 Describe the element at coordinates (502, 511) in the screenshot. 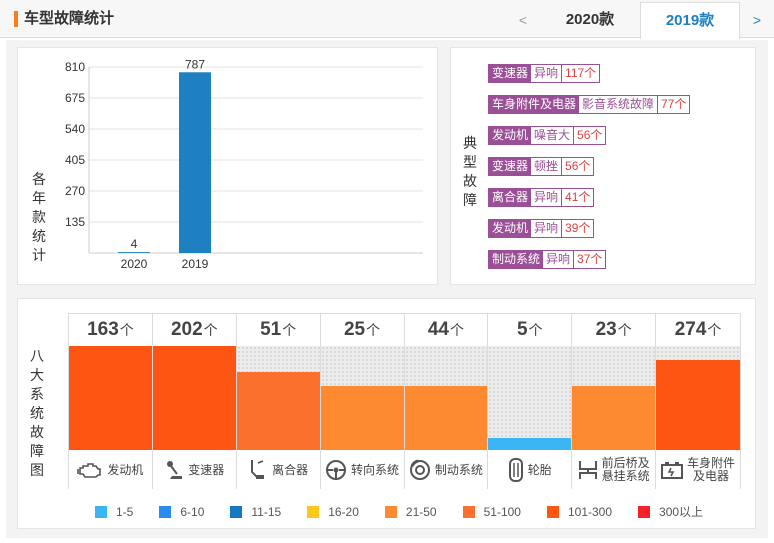

I see `legend-label: 51-100` at that location.